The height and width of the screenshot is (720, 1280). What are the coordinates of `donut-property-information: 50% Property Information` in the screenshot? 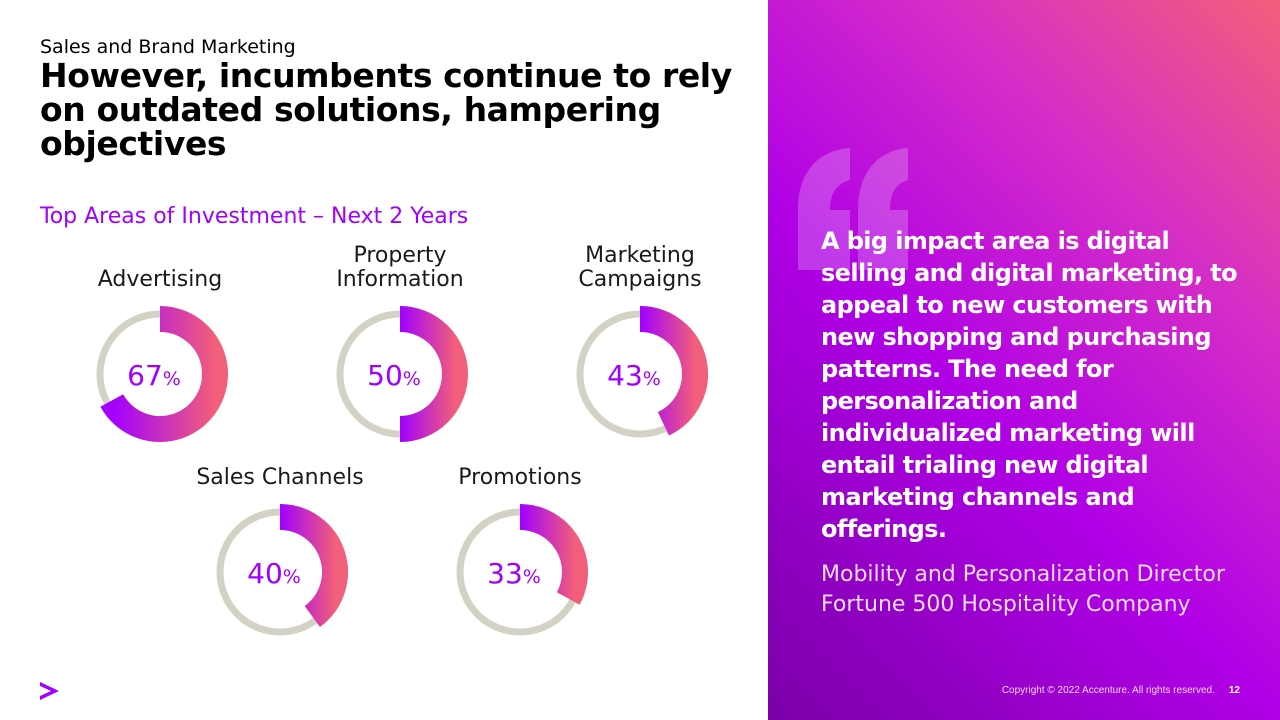 It's located at (402, 342).